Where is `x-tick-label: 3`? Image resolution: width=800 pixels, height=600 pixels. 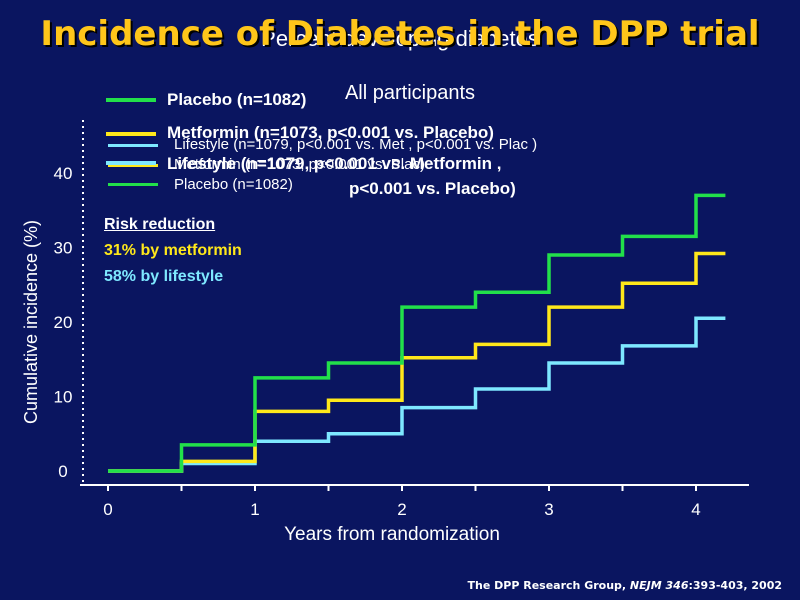
x-tick-label: 3 is located at coordinates (548, 509).